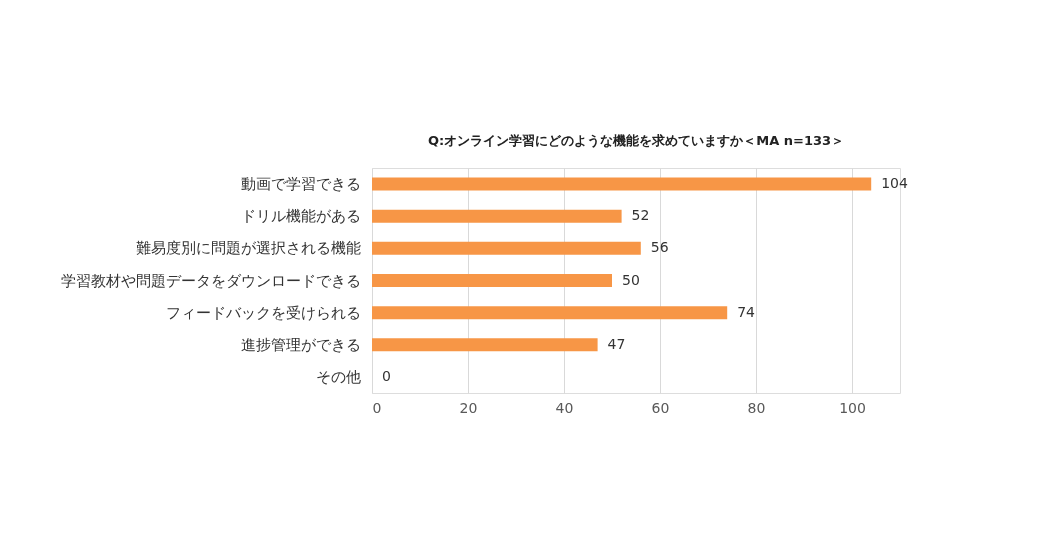  Describe the element at coordinates (377, 407) in the screenshot. I see `x-tick-label: 0` at that location.